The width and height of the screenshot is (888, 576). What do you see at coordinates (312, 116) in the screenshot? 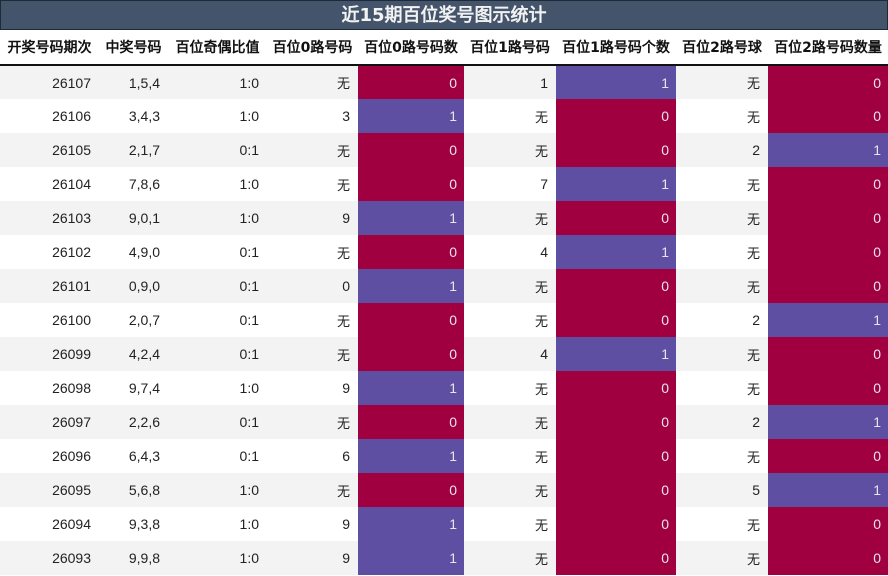
I see `route0-number-cell: 3` at bounding box center [312, 116].